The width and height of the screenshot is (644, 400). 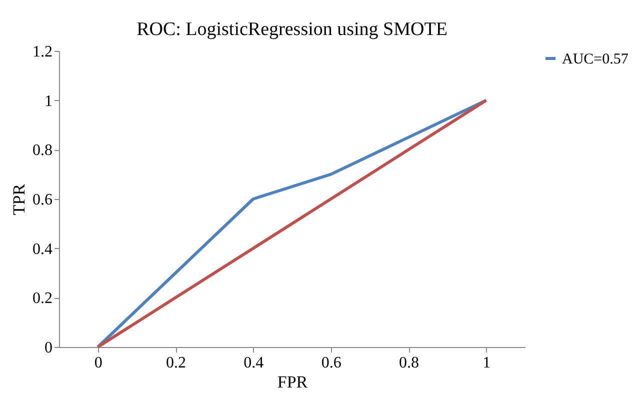 I want to click on x-tick-label: 0.2, so click(x=176, y=363).